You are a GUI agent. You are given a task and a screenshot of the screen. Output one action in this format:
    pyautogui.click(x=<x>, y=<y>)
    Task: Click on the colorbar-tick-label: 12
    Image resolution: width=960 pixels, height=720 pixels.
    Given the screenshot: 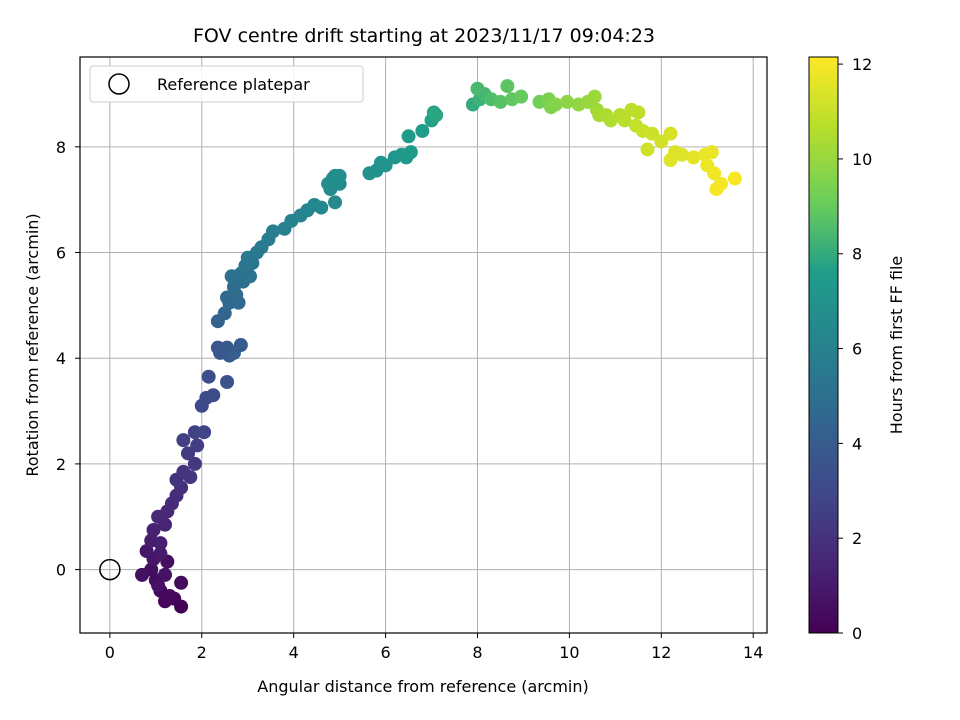 What is the action you would take?
    pyautogui.click(x=862, y=64)
    